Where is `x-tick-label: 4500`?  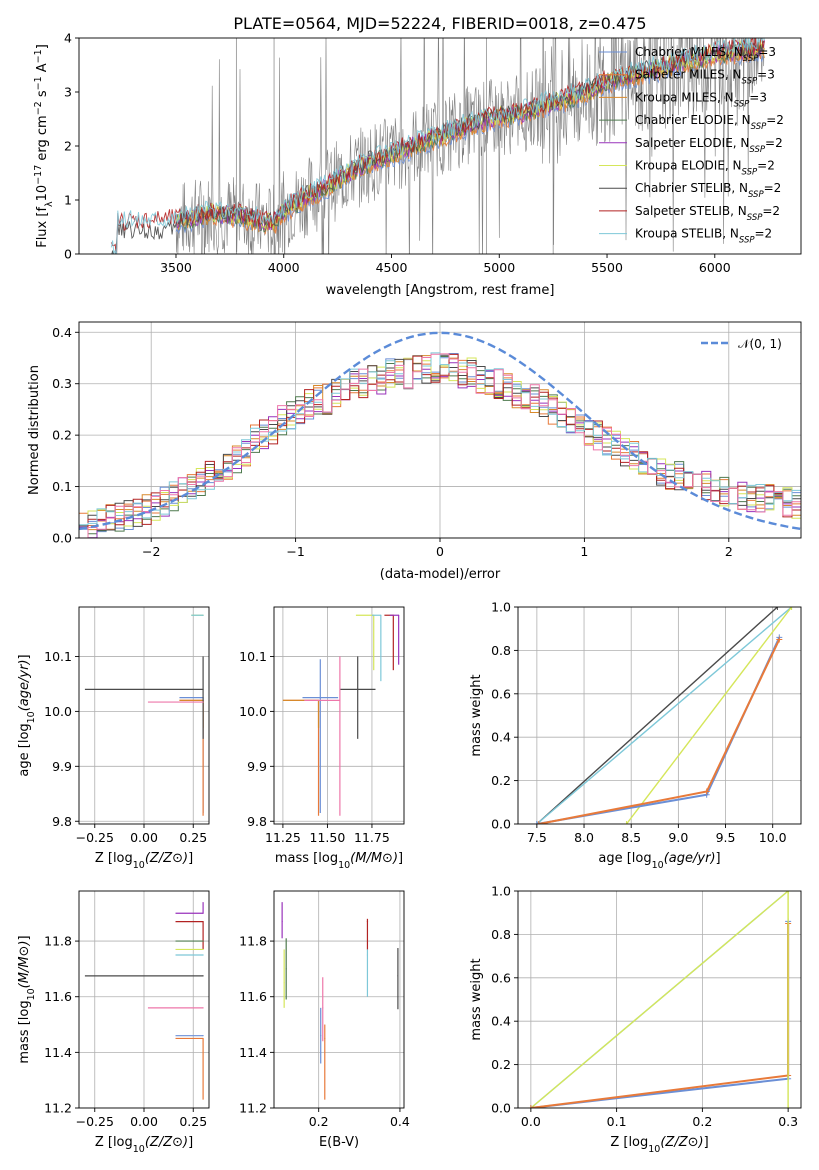
x-tick-label: 4500 is located at coordinates (392, 267).